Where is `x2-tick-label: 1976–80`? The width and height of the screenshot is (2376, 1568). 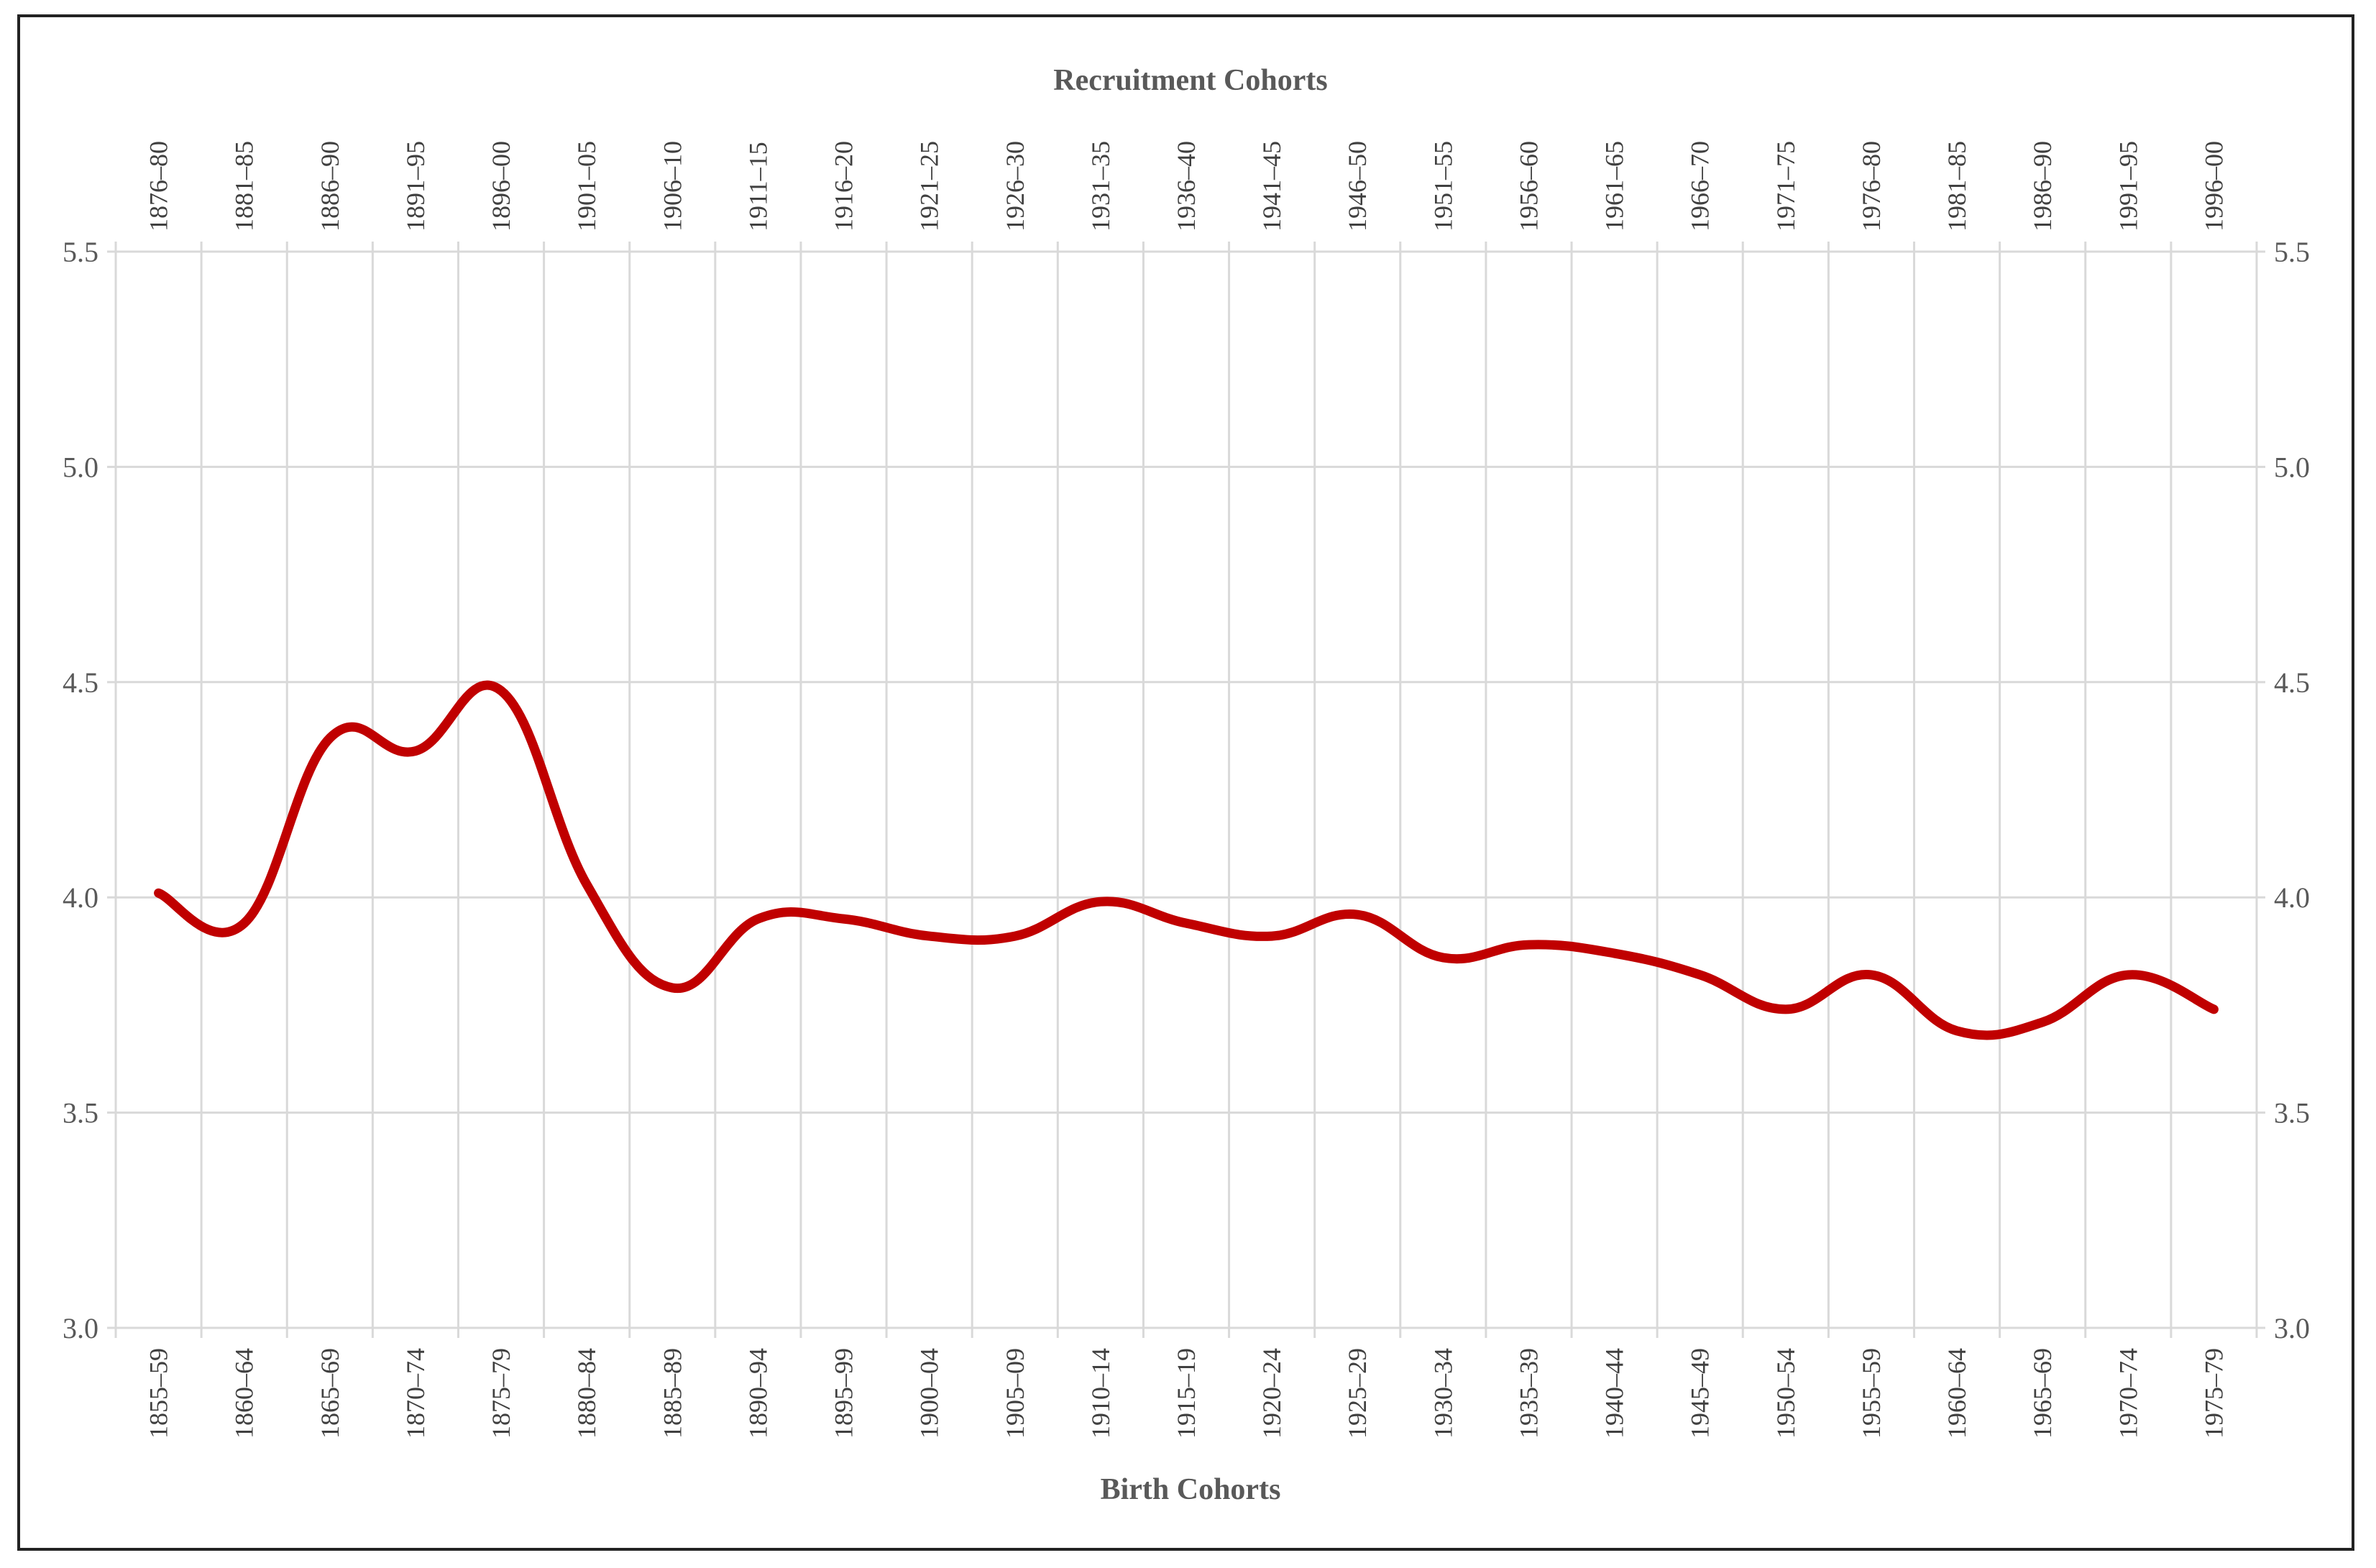
x2-tick-label: 1976–80 is located at coordinates (1871, 186).